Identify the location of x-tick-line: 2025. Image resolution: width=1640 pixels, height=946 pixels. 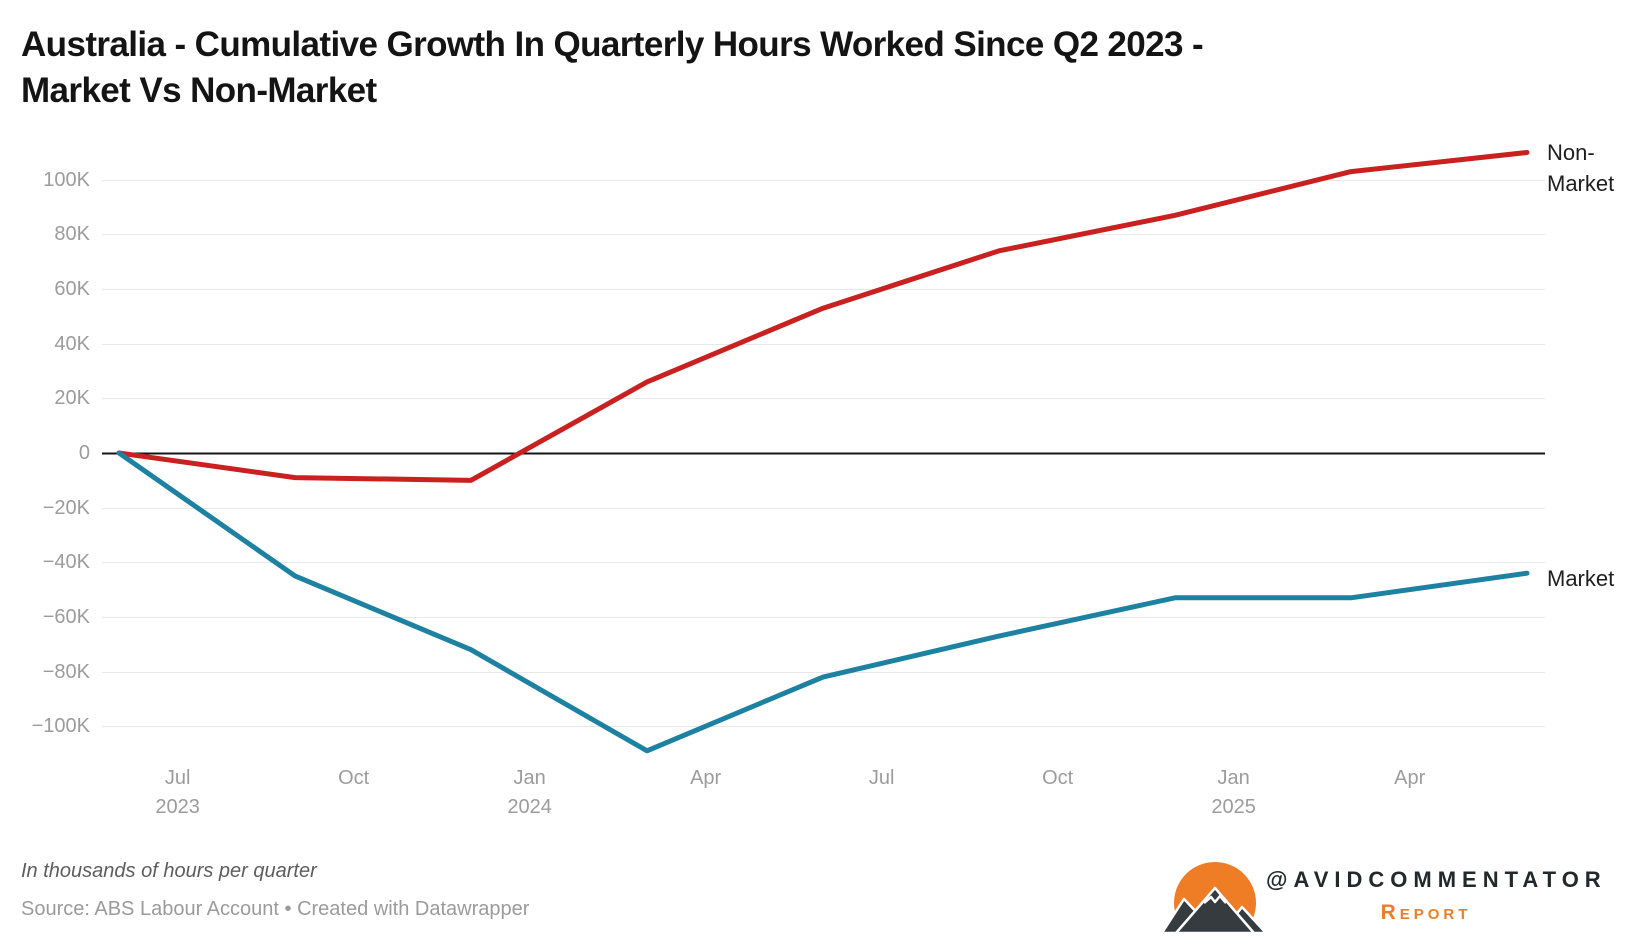
(1233, 807).